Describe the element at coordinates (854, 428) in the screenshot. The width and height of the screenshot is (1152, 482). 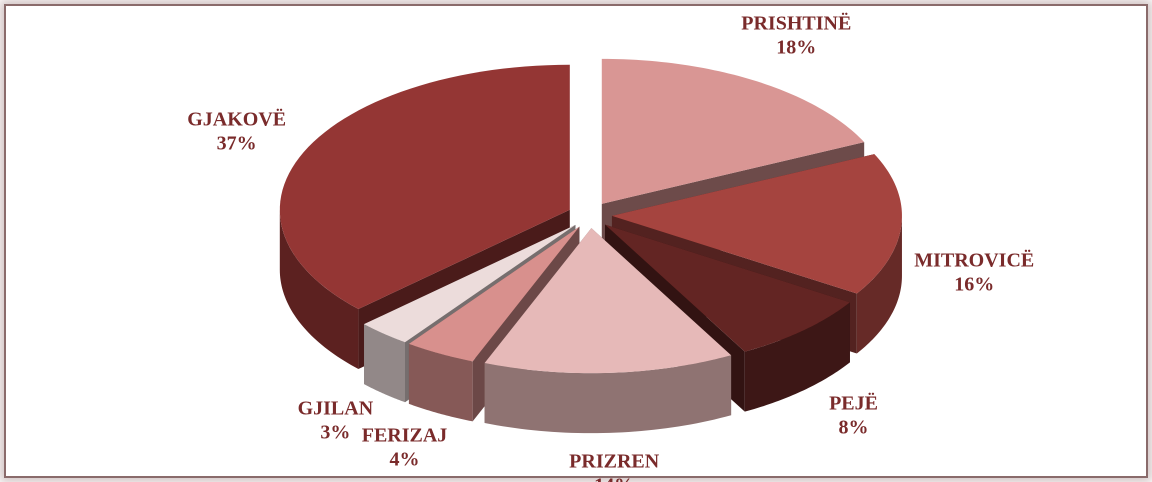
I see `slice-value-label: 8%` at that location.